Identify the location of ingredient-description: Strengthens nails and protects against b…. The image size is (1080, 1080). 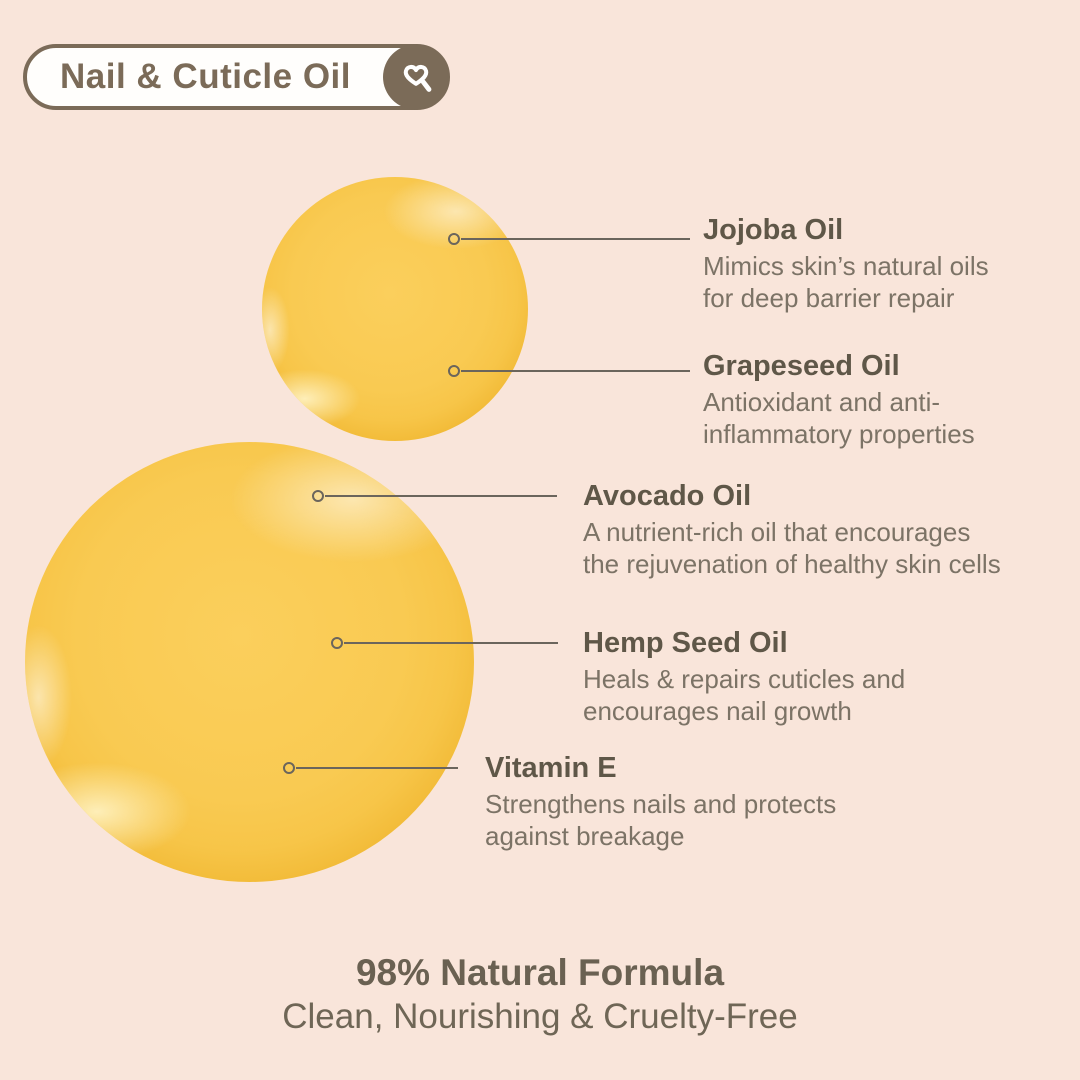
(661, 820).